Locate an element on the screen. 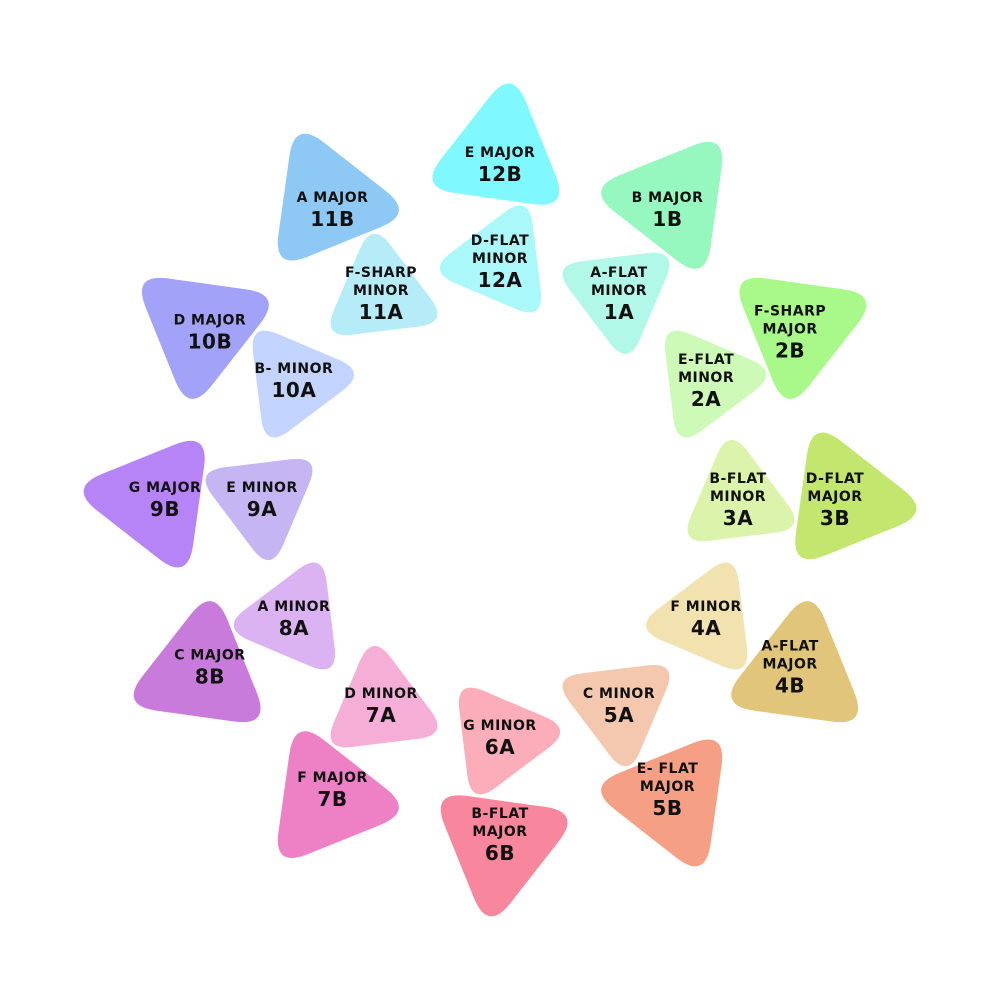 The height and width of the screenshot is (1000, 1000). key-code-label: 4B is located at coordinates (790, 686).